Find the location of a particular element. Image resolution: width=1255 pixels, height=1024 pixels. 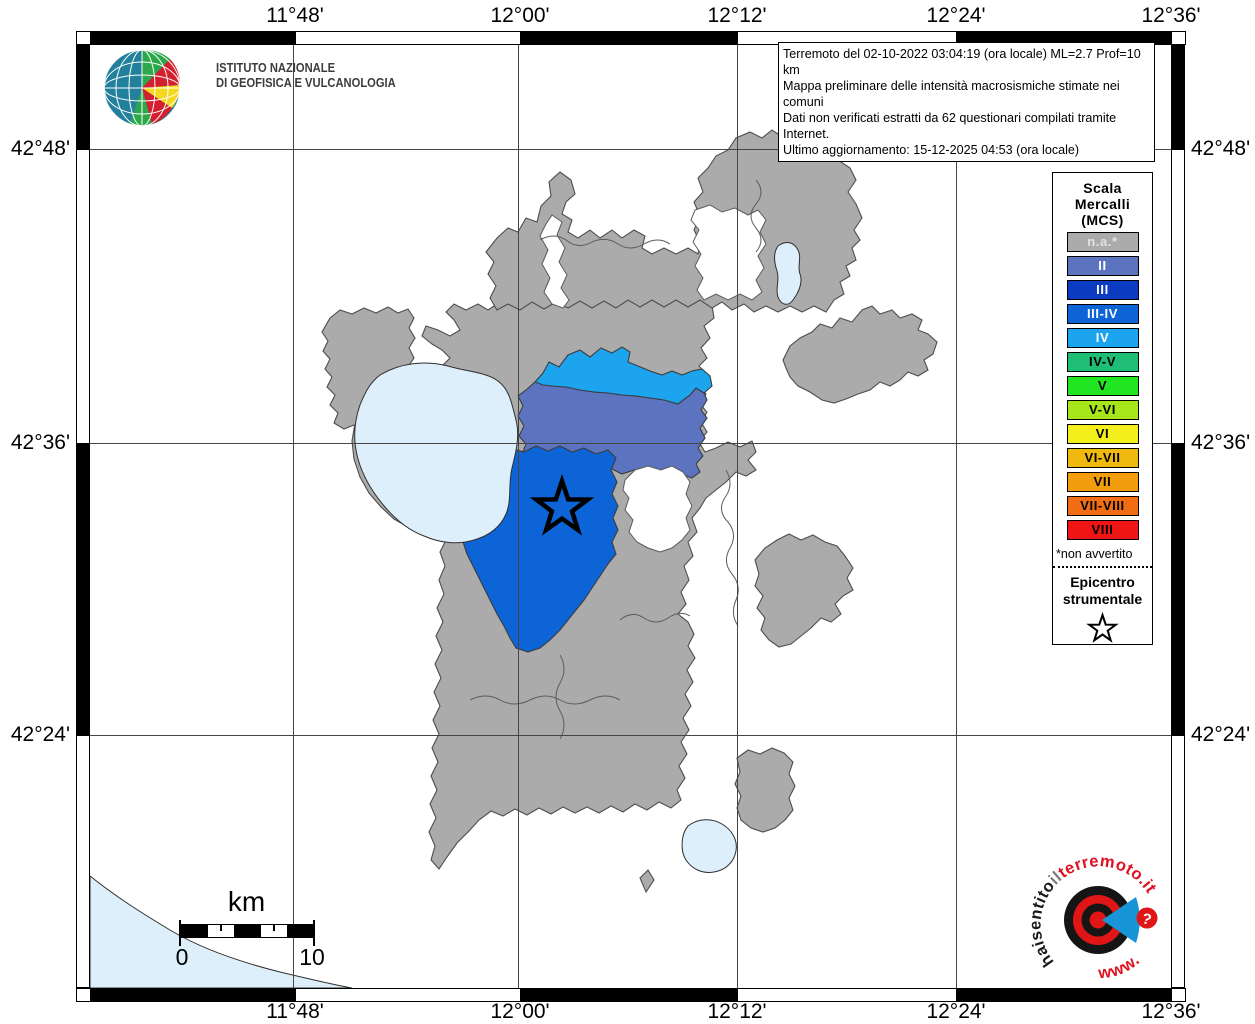

legend-swatch-ii: II is located at coordinates (1102, 266).